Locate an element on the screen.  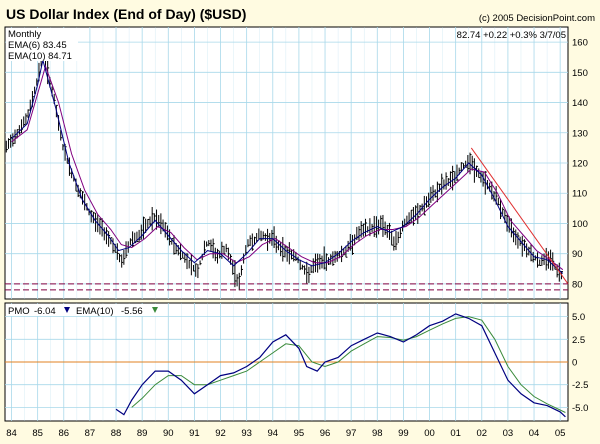
x-tick-label: 84 is located at coordinates (11, 433).